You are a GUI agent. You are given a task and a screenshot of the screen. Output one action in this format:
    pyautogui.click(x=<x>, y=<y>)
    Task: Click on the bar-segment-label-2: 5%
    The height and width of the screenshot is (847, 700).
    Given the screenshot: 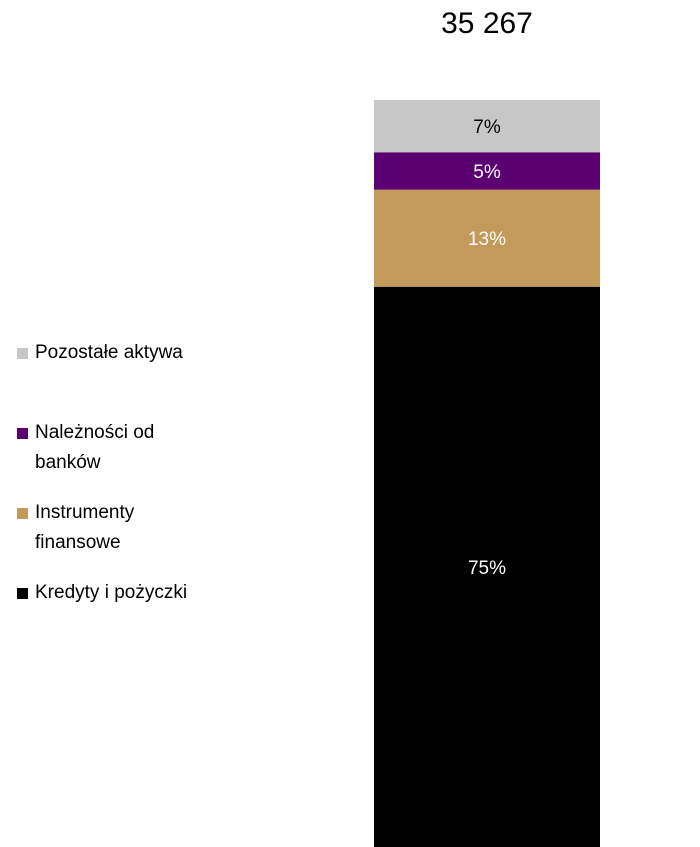 What is the action you would take?
    pyautogui.click(x=487, y=172)
    